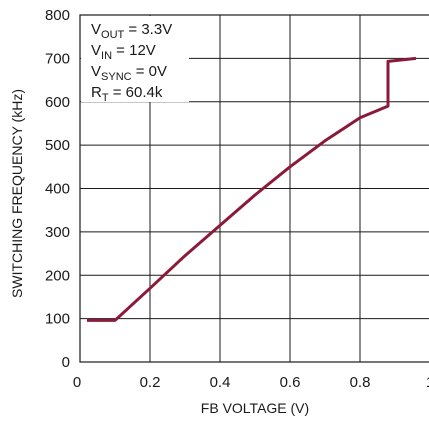 Image resolution: width=429 pixels, height=423 pixels. Describe the element at coordinates (150, 382) in the screenshot. I see `x-tick-label: 0.2` at that location.